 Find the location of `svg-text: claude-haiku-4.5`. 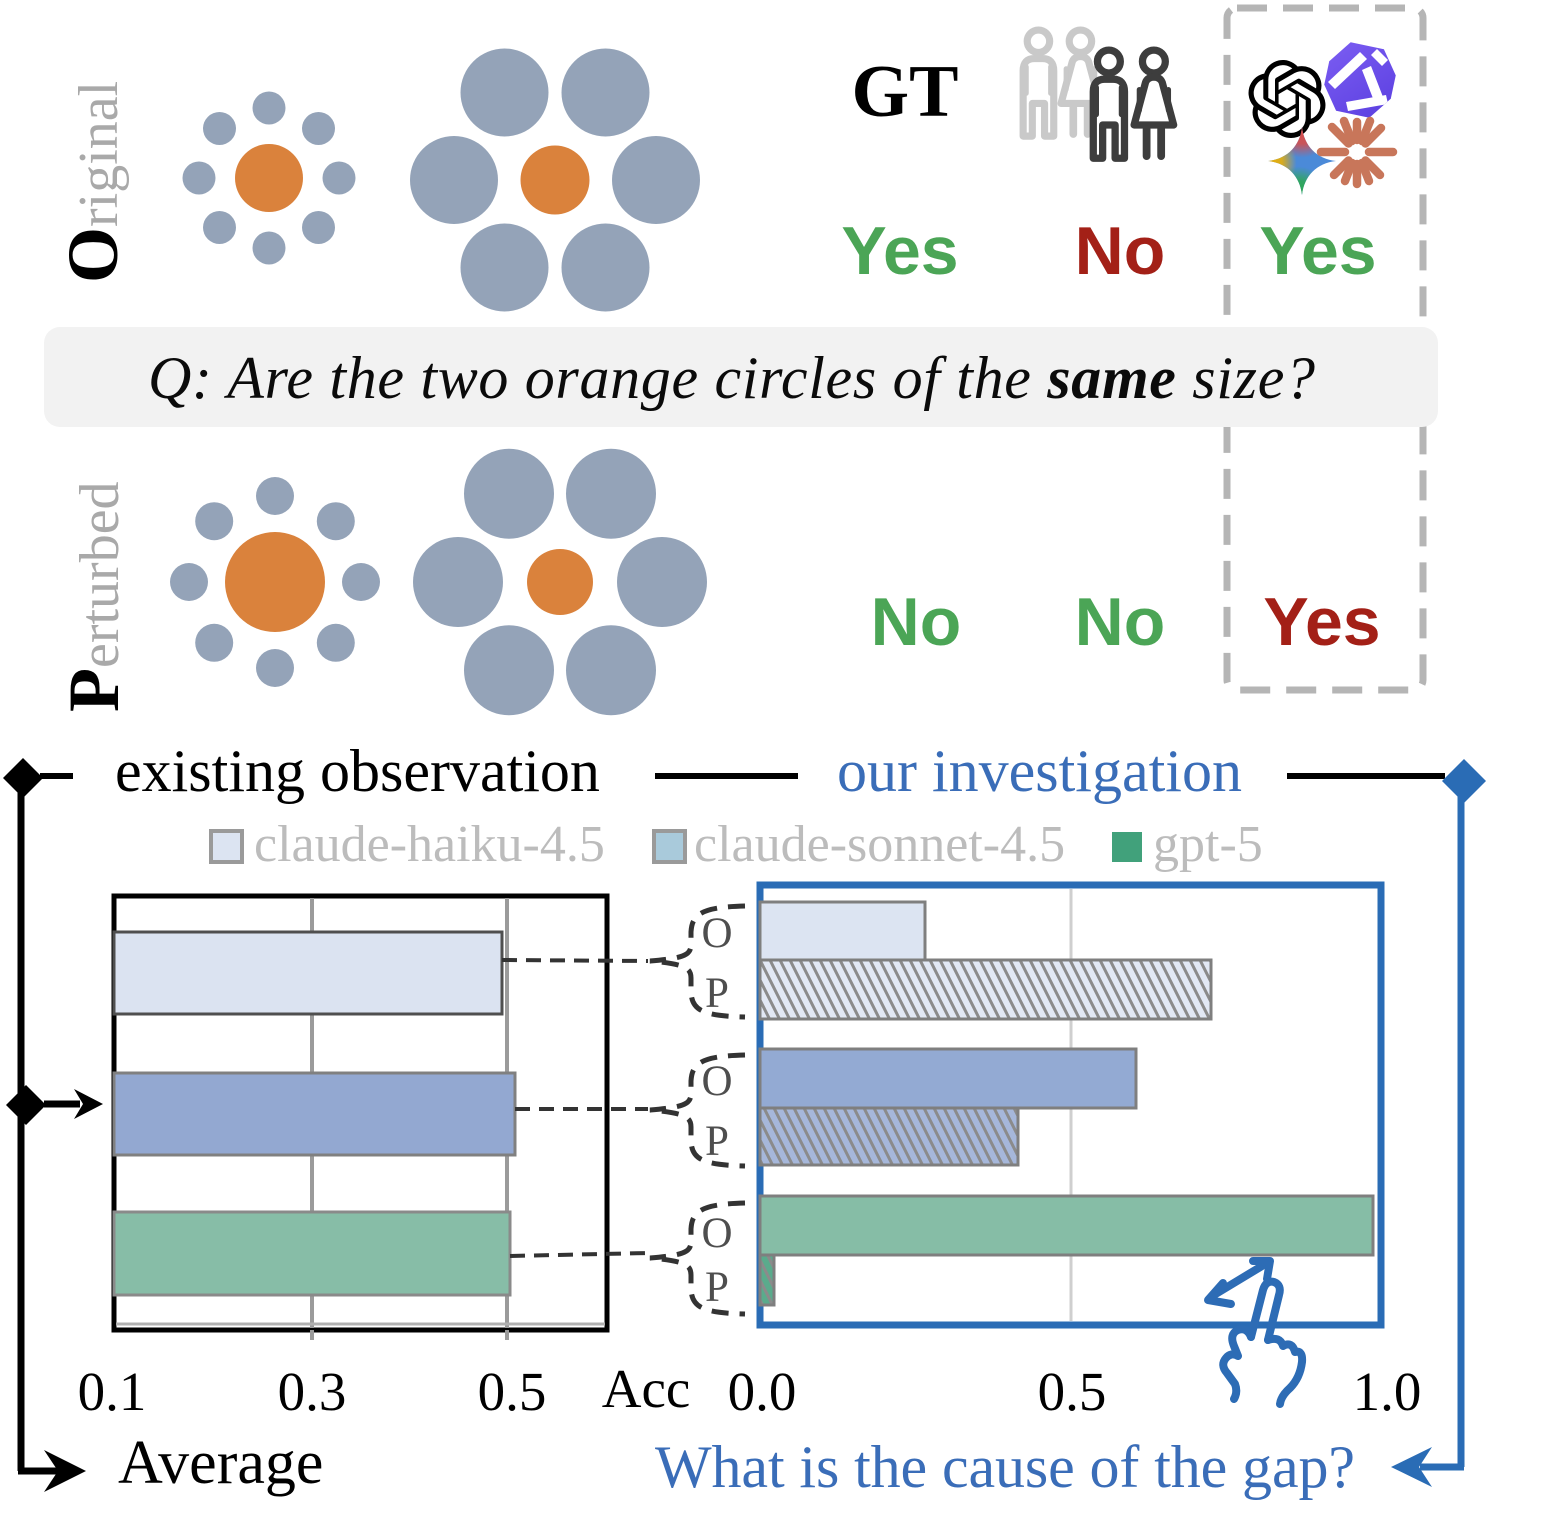

svg-text: claude-haiku-4.5 is located at coordinates (429, 844).